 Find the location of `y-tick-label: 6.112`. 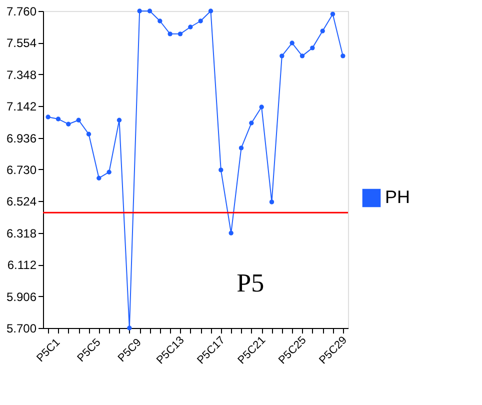

y-tick-label: 6.112 is located at coordinates (22, 265).